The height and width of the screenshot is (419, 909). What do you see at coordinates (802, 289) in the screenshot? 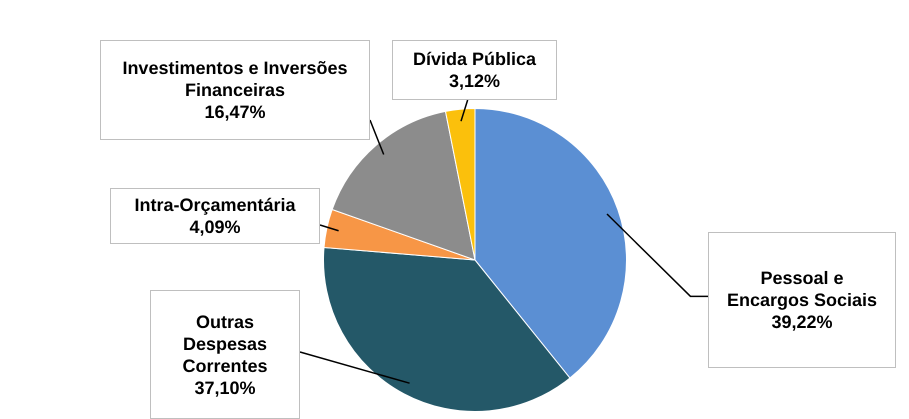
I see `slice-label: Pessoal e Encargos Sociais` at bounding box center [802, 289].